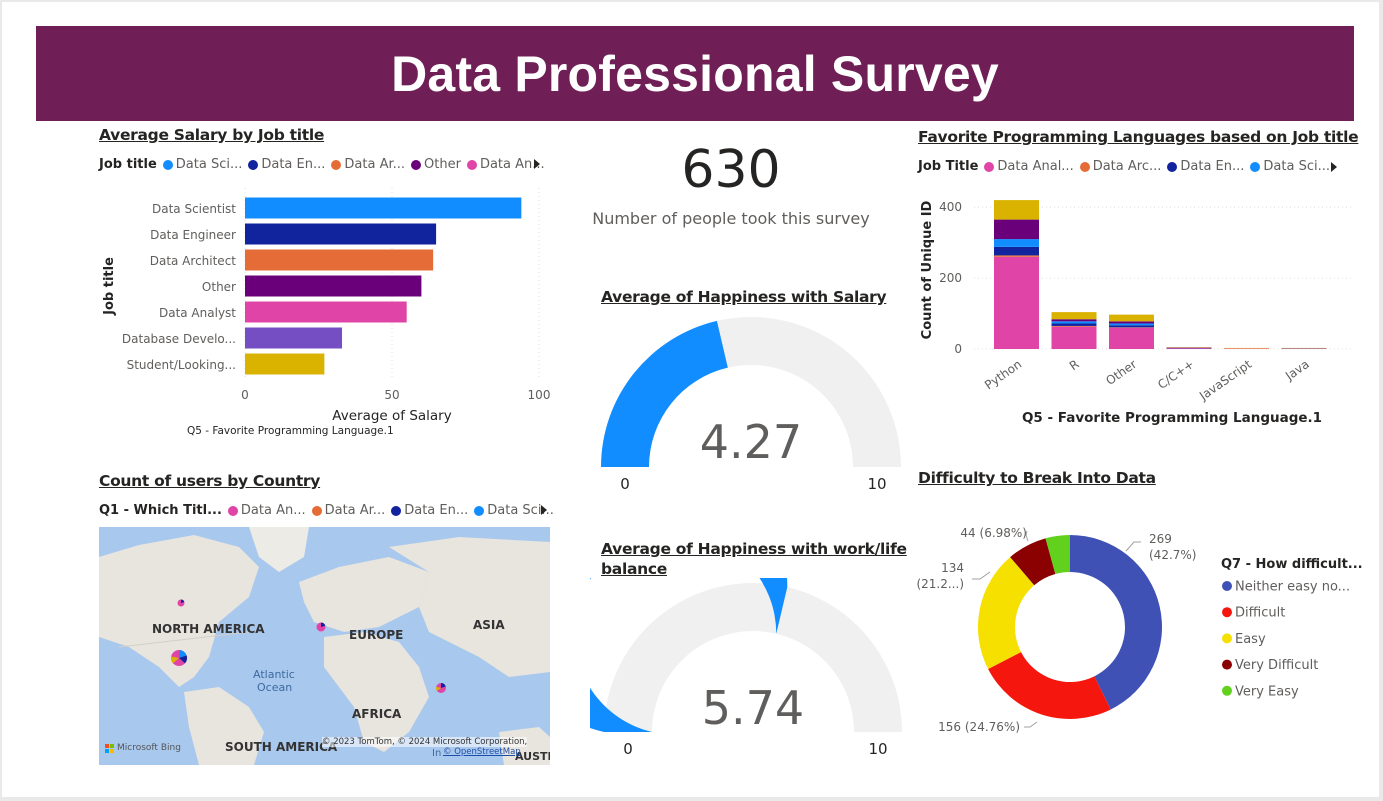  What do you see at coordinates (441, 688) in the screenshot?
I see `map-marker-india` at bounding box center [441, 688].